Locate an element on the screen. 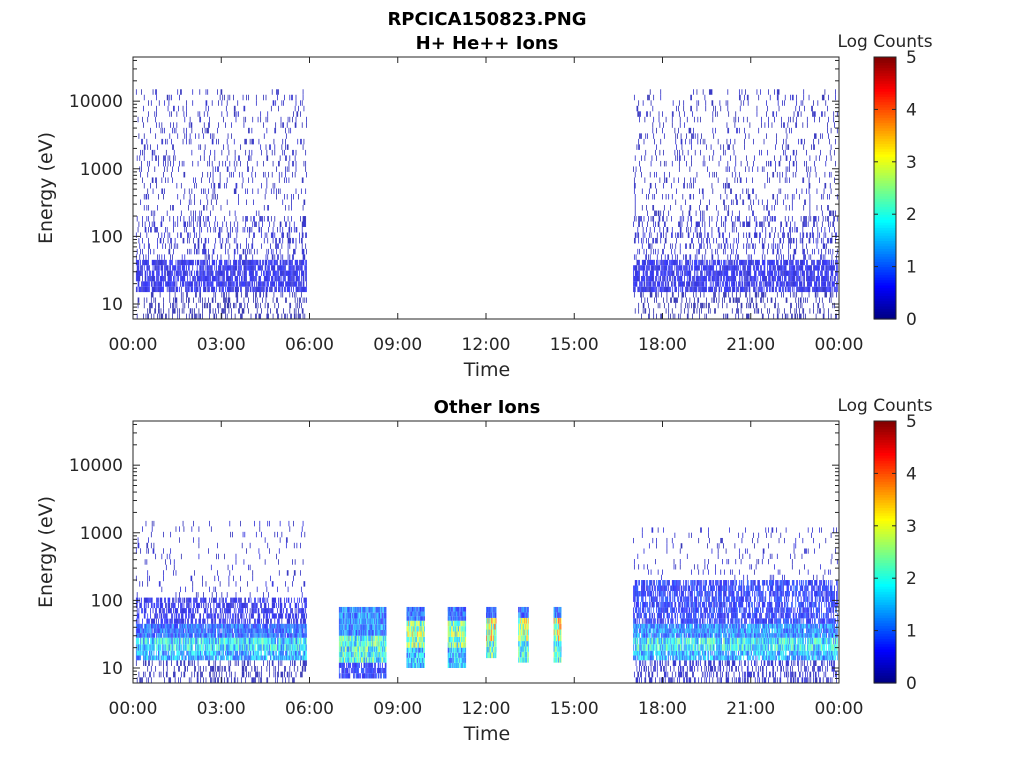  colorbar-tick-label: 1 is located at coordinates (911, 268).